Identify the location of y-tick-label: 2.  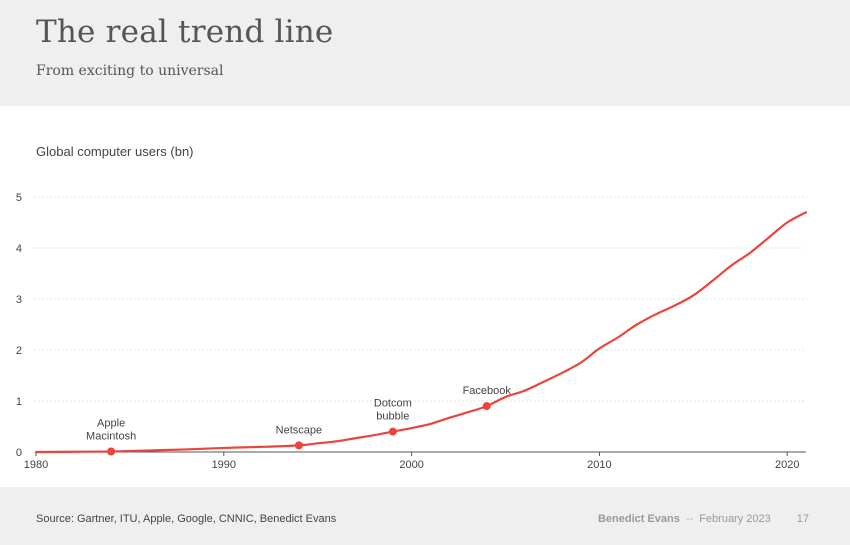
(19, 351).